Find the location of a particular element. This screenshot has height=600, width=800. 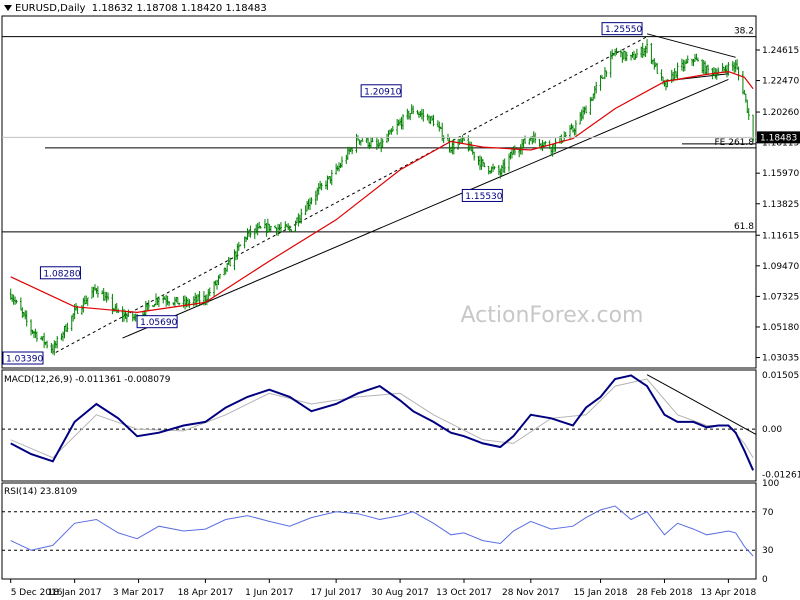

price-label: 1.25550 is located at coordinates (623, 30).